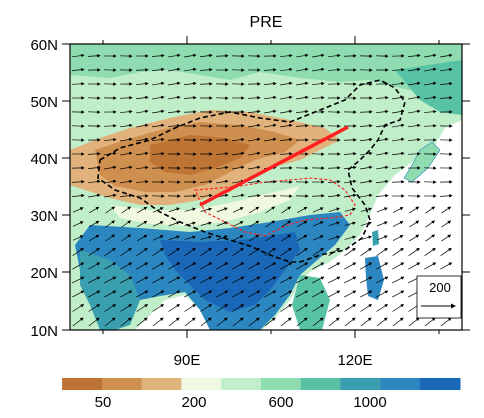 The image size is (484, 418). Describe the element at coordinates (44, 45) in the screenshot. I see `lat-tick-60n: 60N` at that location.